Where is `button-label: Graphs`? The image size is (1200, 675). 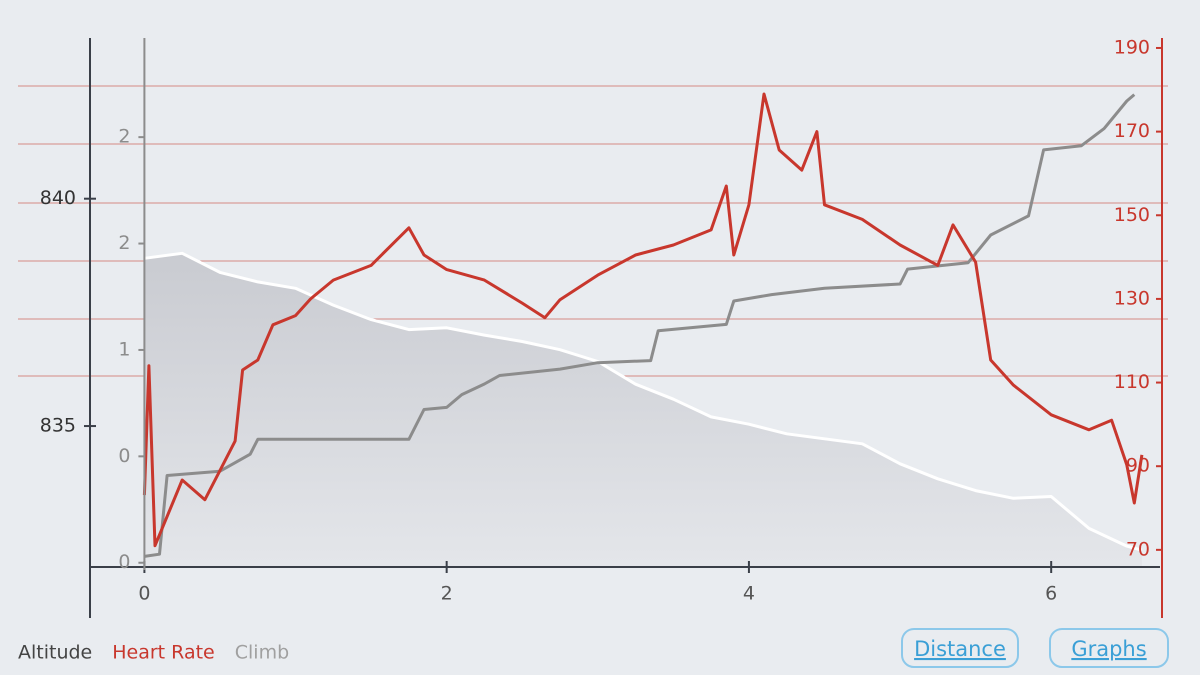
button-label: Graphs is located at coordinates (1108, 649).